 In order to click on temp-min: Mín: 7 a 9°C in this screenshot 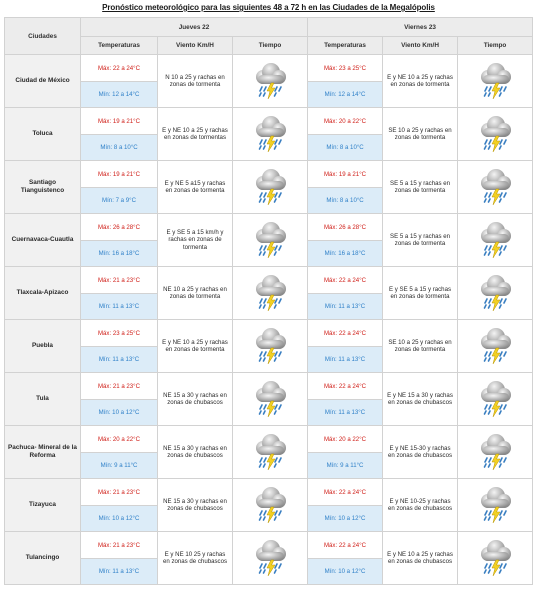, I will do `click(119, 200)`.